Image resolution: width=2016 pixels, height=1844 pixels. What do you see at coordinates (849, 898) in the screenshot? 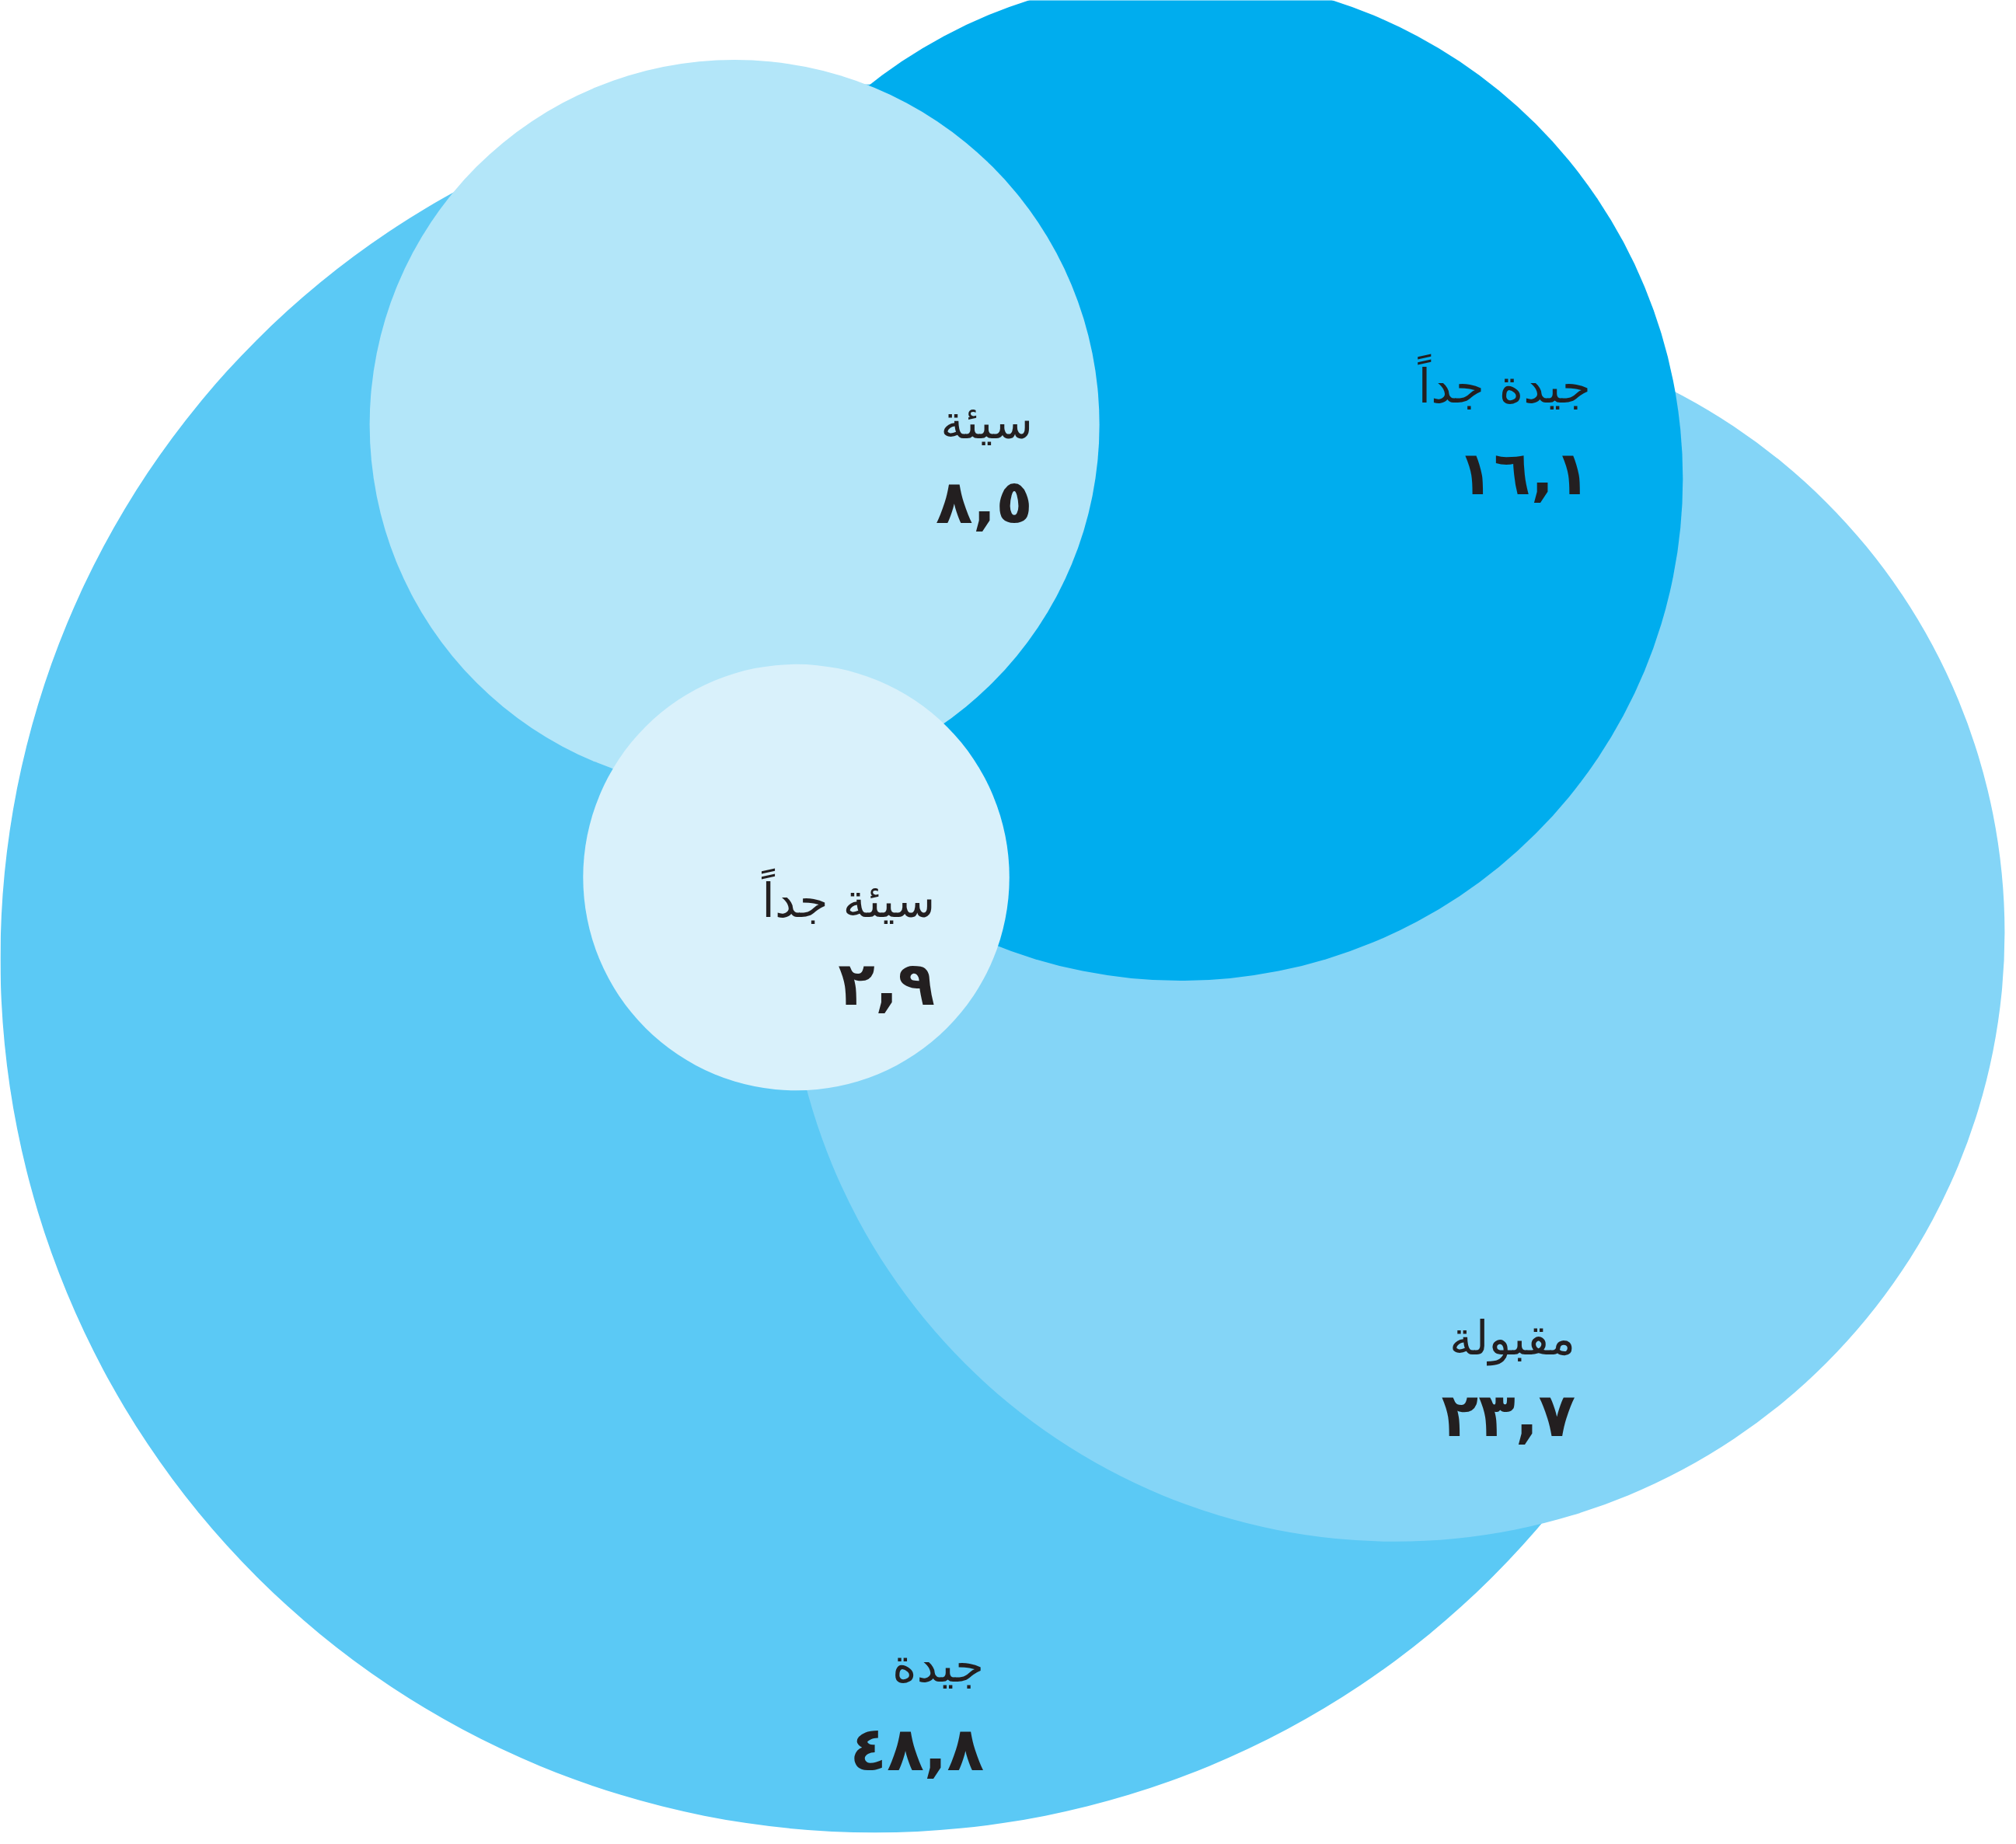
I see `category-label: سيئة جداً` at bounding box center [849, 898].